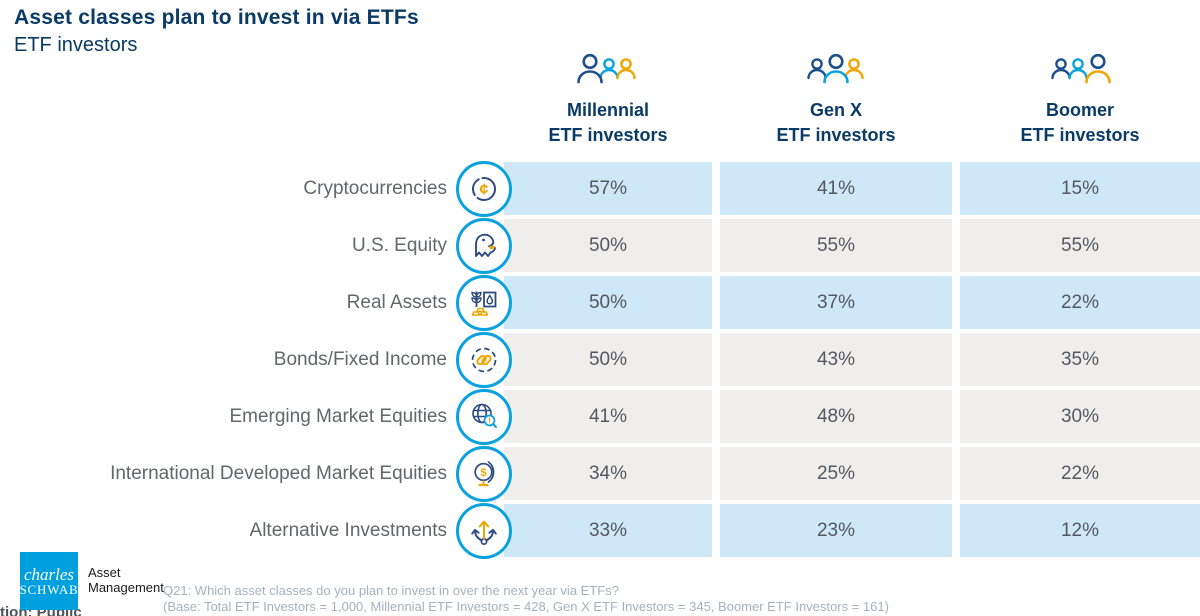 The width and height of the screenshot is (1200, 616). What do you see at coordinates (608, 530) in the screenshot?
I see `table-cell-millennial: 33%` at bounding box center [608, 530].